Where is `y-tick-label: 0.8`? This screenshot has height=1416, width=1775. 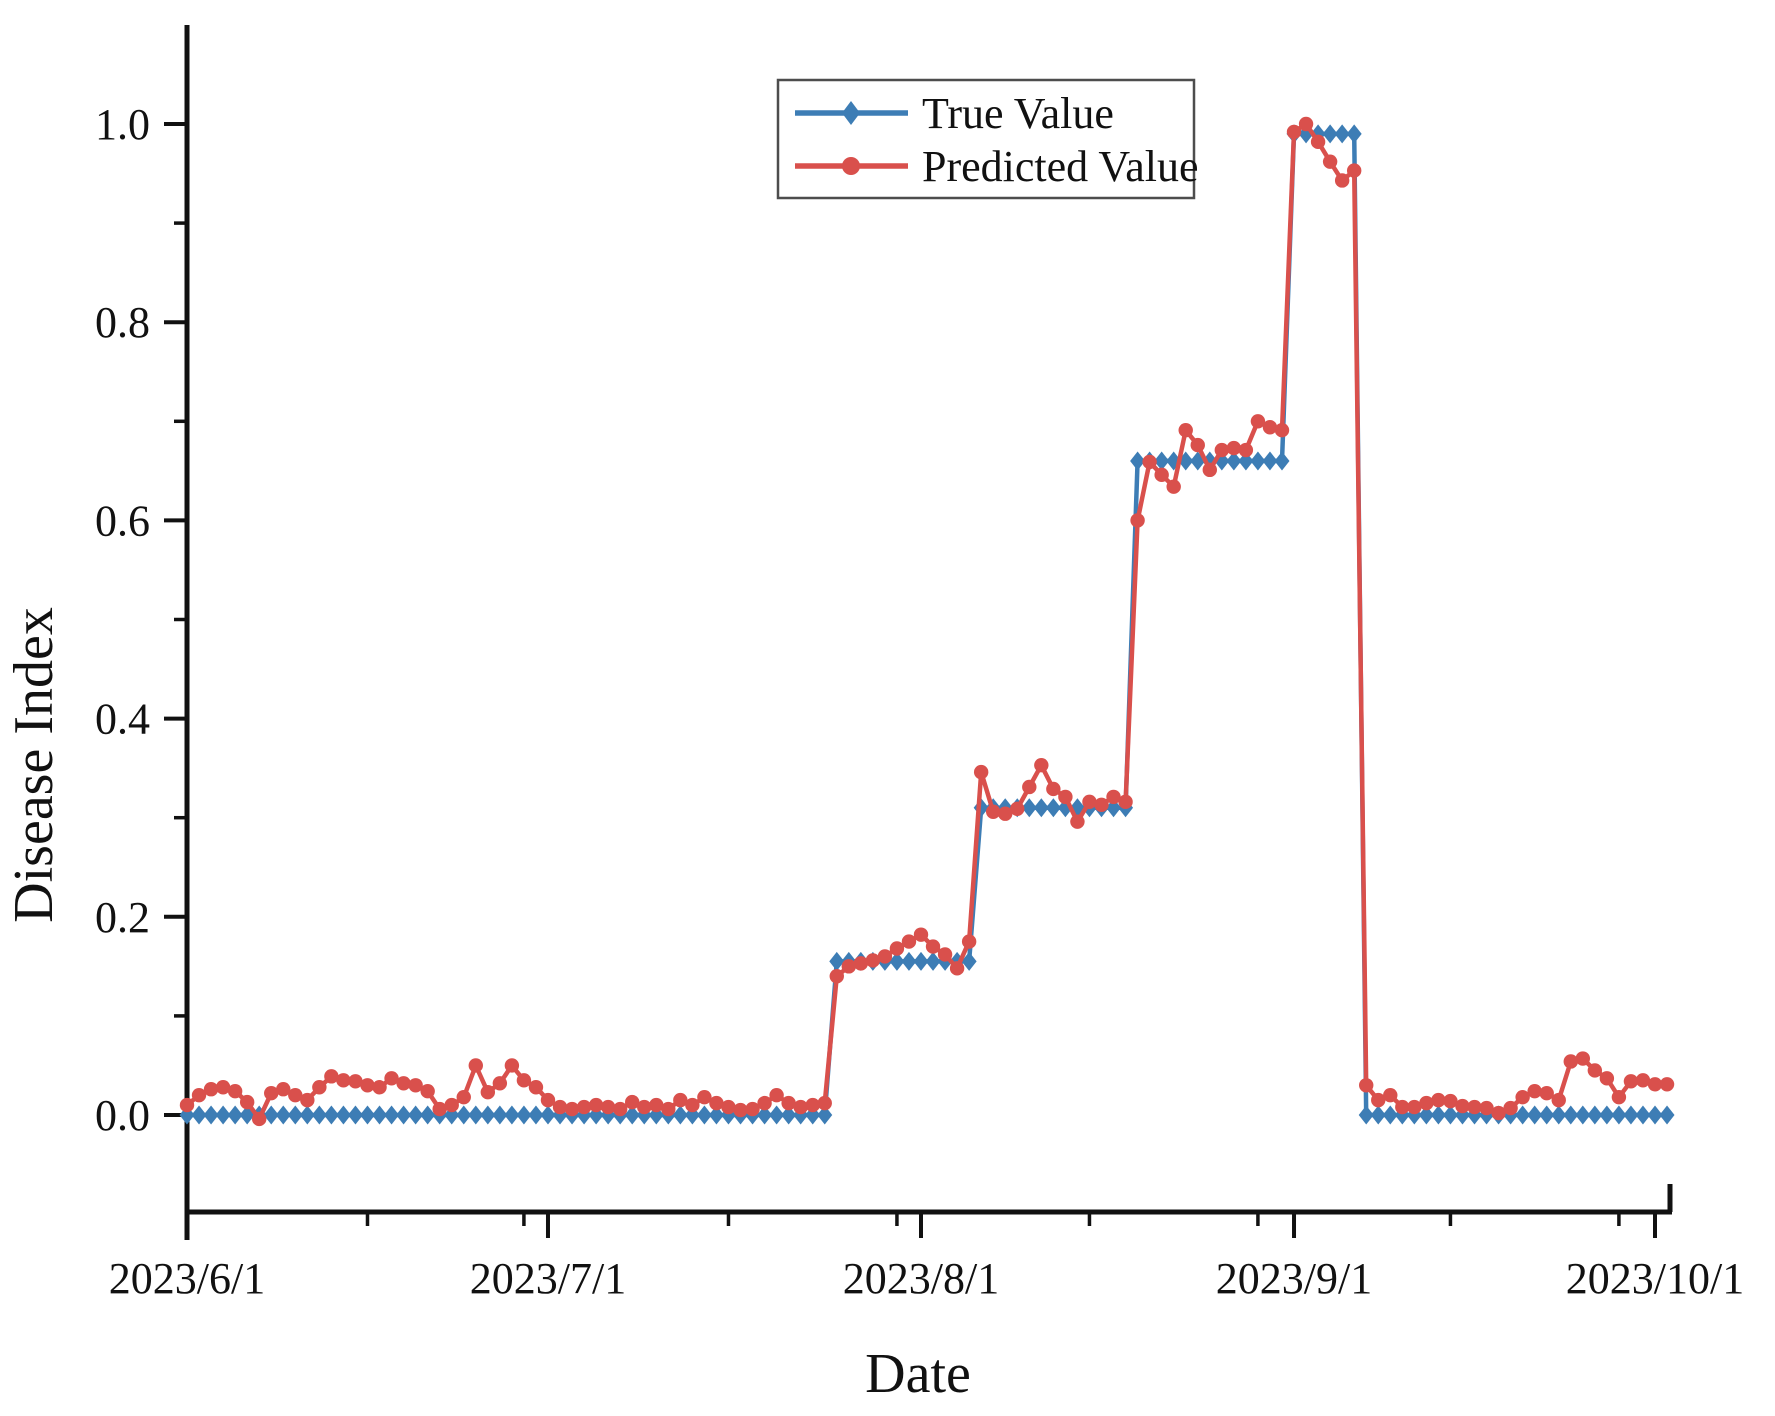
y-tick-label: 0.8 is located at coordinates (122, 322).